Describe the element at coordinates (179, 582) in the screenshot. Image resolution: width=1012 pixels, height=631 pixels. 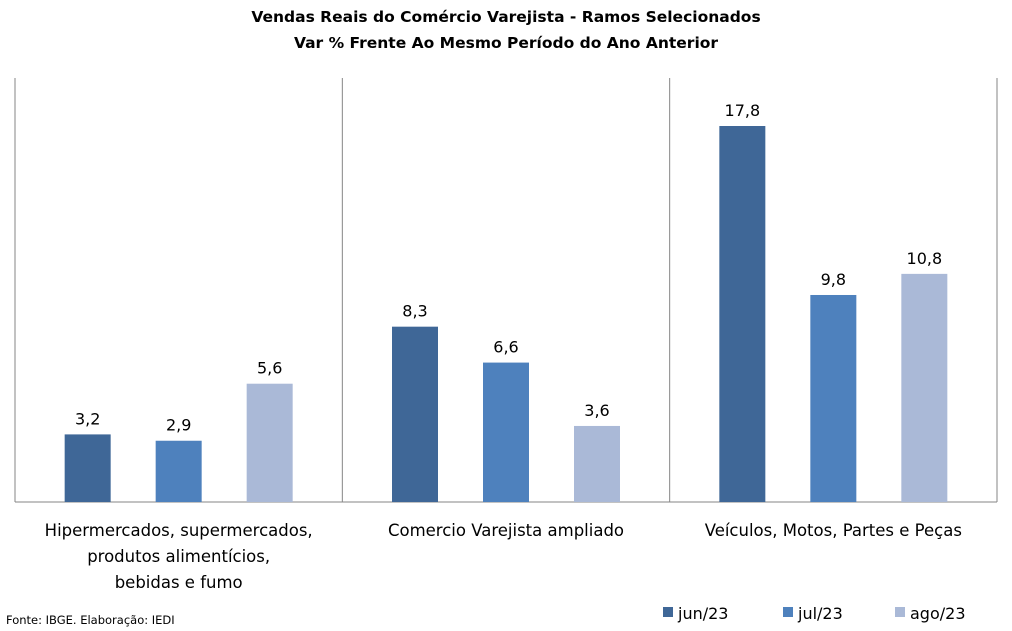
I see `category-label: bebidas e fumo` at that location.